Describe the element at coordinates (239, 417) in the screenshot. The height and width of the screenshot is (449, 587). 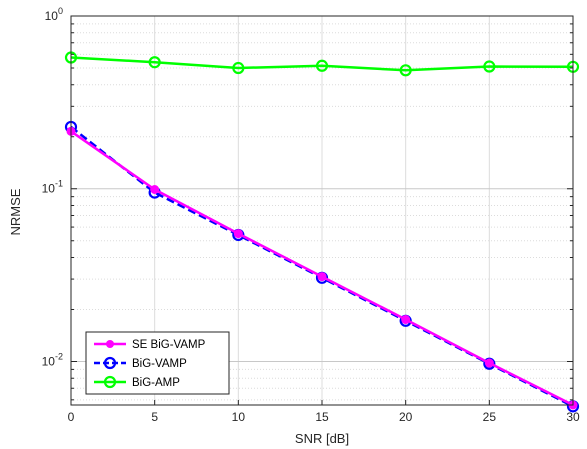
I see `x-tick-label: 10` at that location.